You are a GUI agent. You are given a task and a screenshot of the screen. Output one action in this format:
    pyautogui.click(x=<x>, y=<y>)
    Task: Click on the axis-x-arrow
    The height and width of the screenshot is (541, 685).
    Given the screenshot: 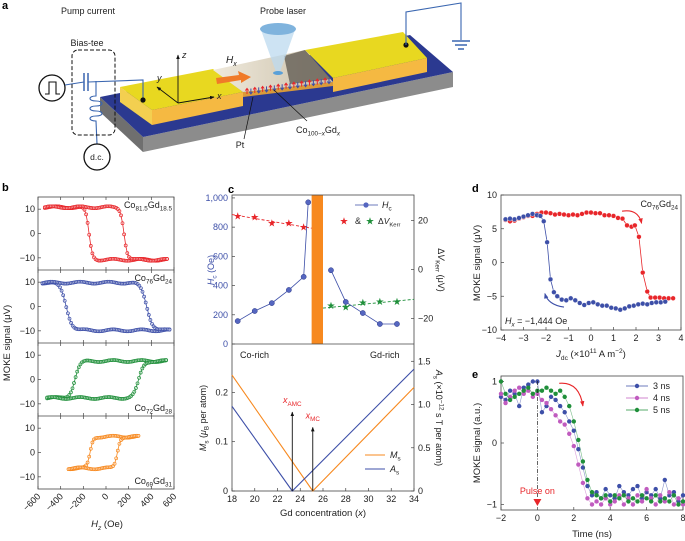 What is the action you would take?
    pyautogui.click(x=196, y=99)
    